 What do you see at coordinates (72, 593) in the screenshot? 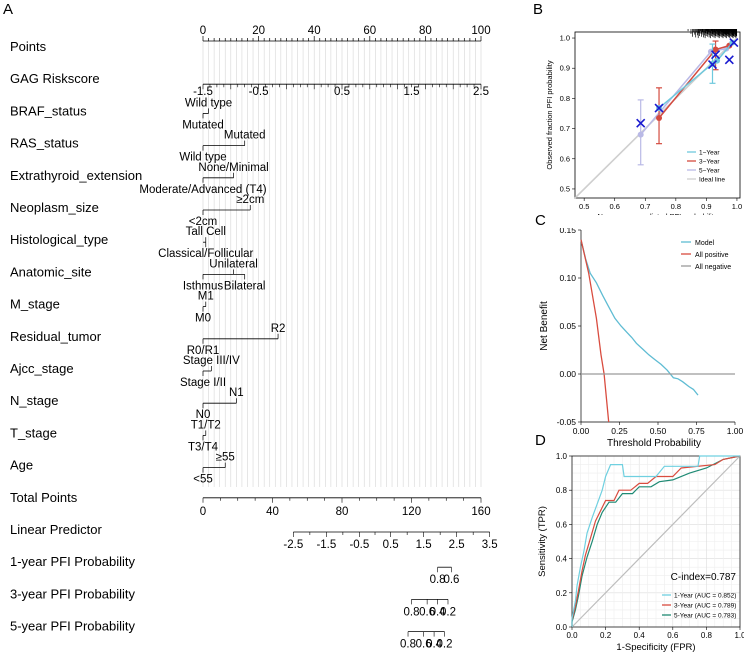
I see `axis-label-probability: 3-year PFI Probability` at bounding box center [72, 593].